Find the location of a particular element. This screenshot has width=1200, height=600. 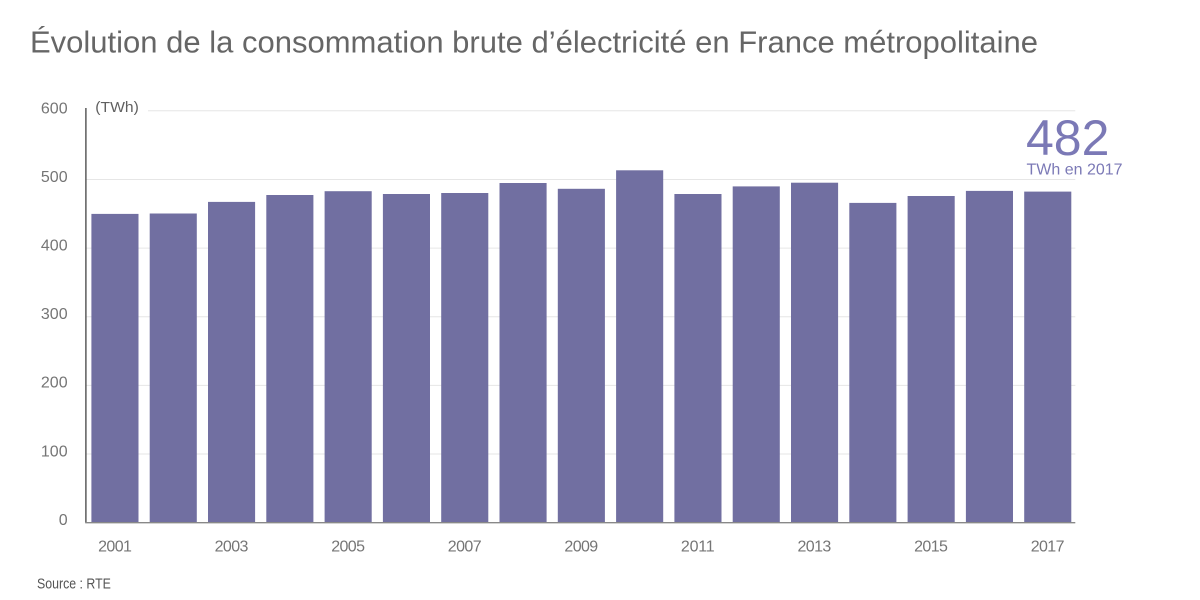

svg-text: 100 is located at coordinates (54, 451).